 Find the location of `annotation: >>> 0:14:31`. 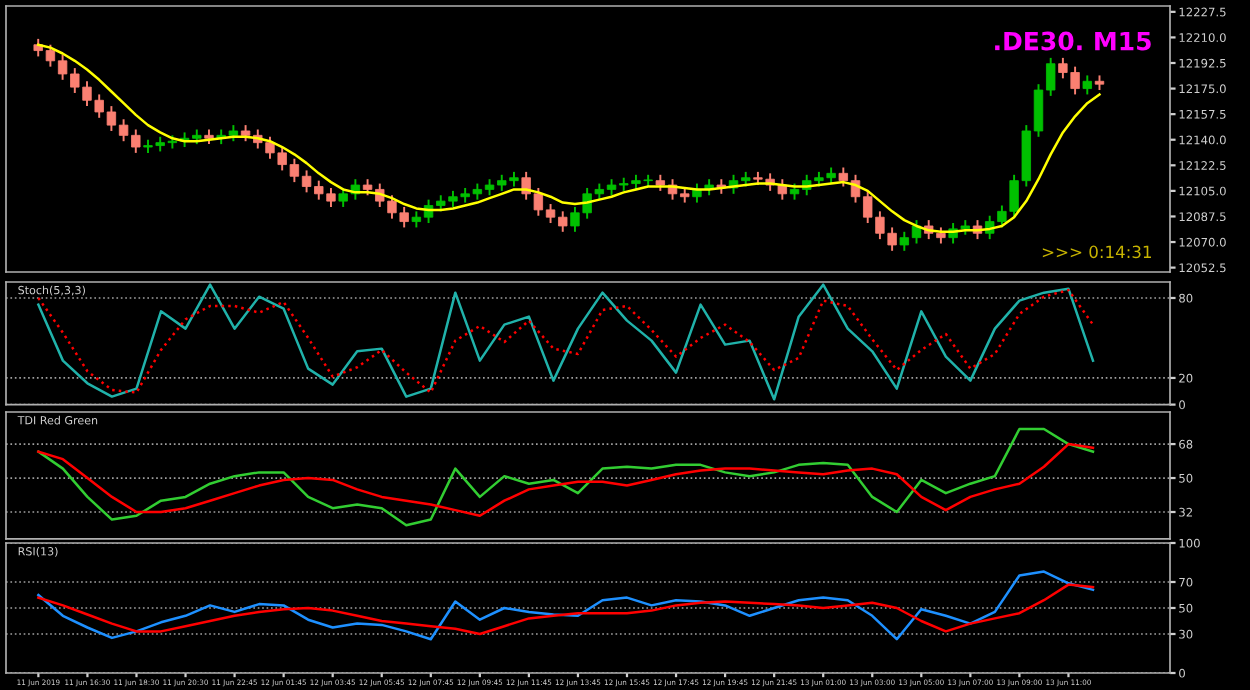

annotation: >>> 0:14:31 is located at coordinates (1096, 252).